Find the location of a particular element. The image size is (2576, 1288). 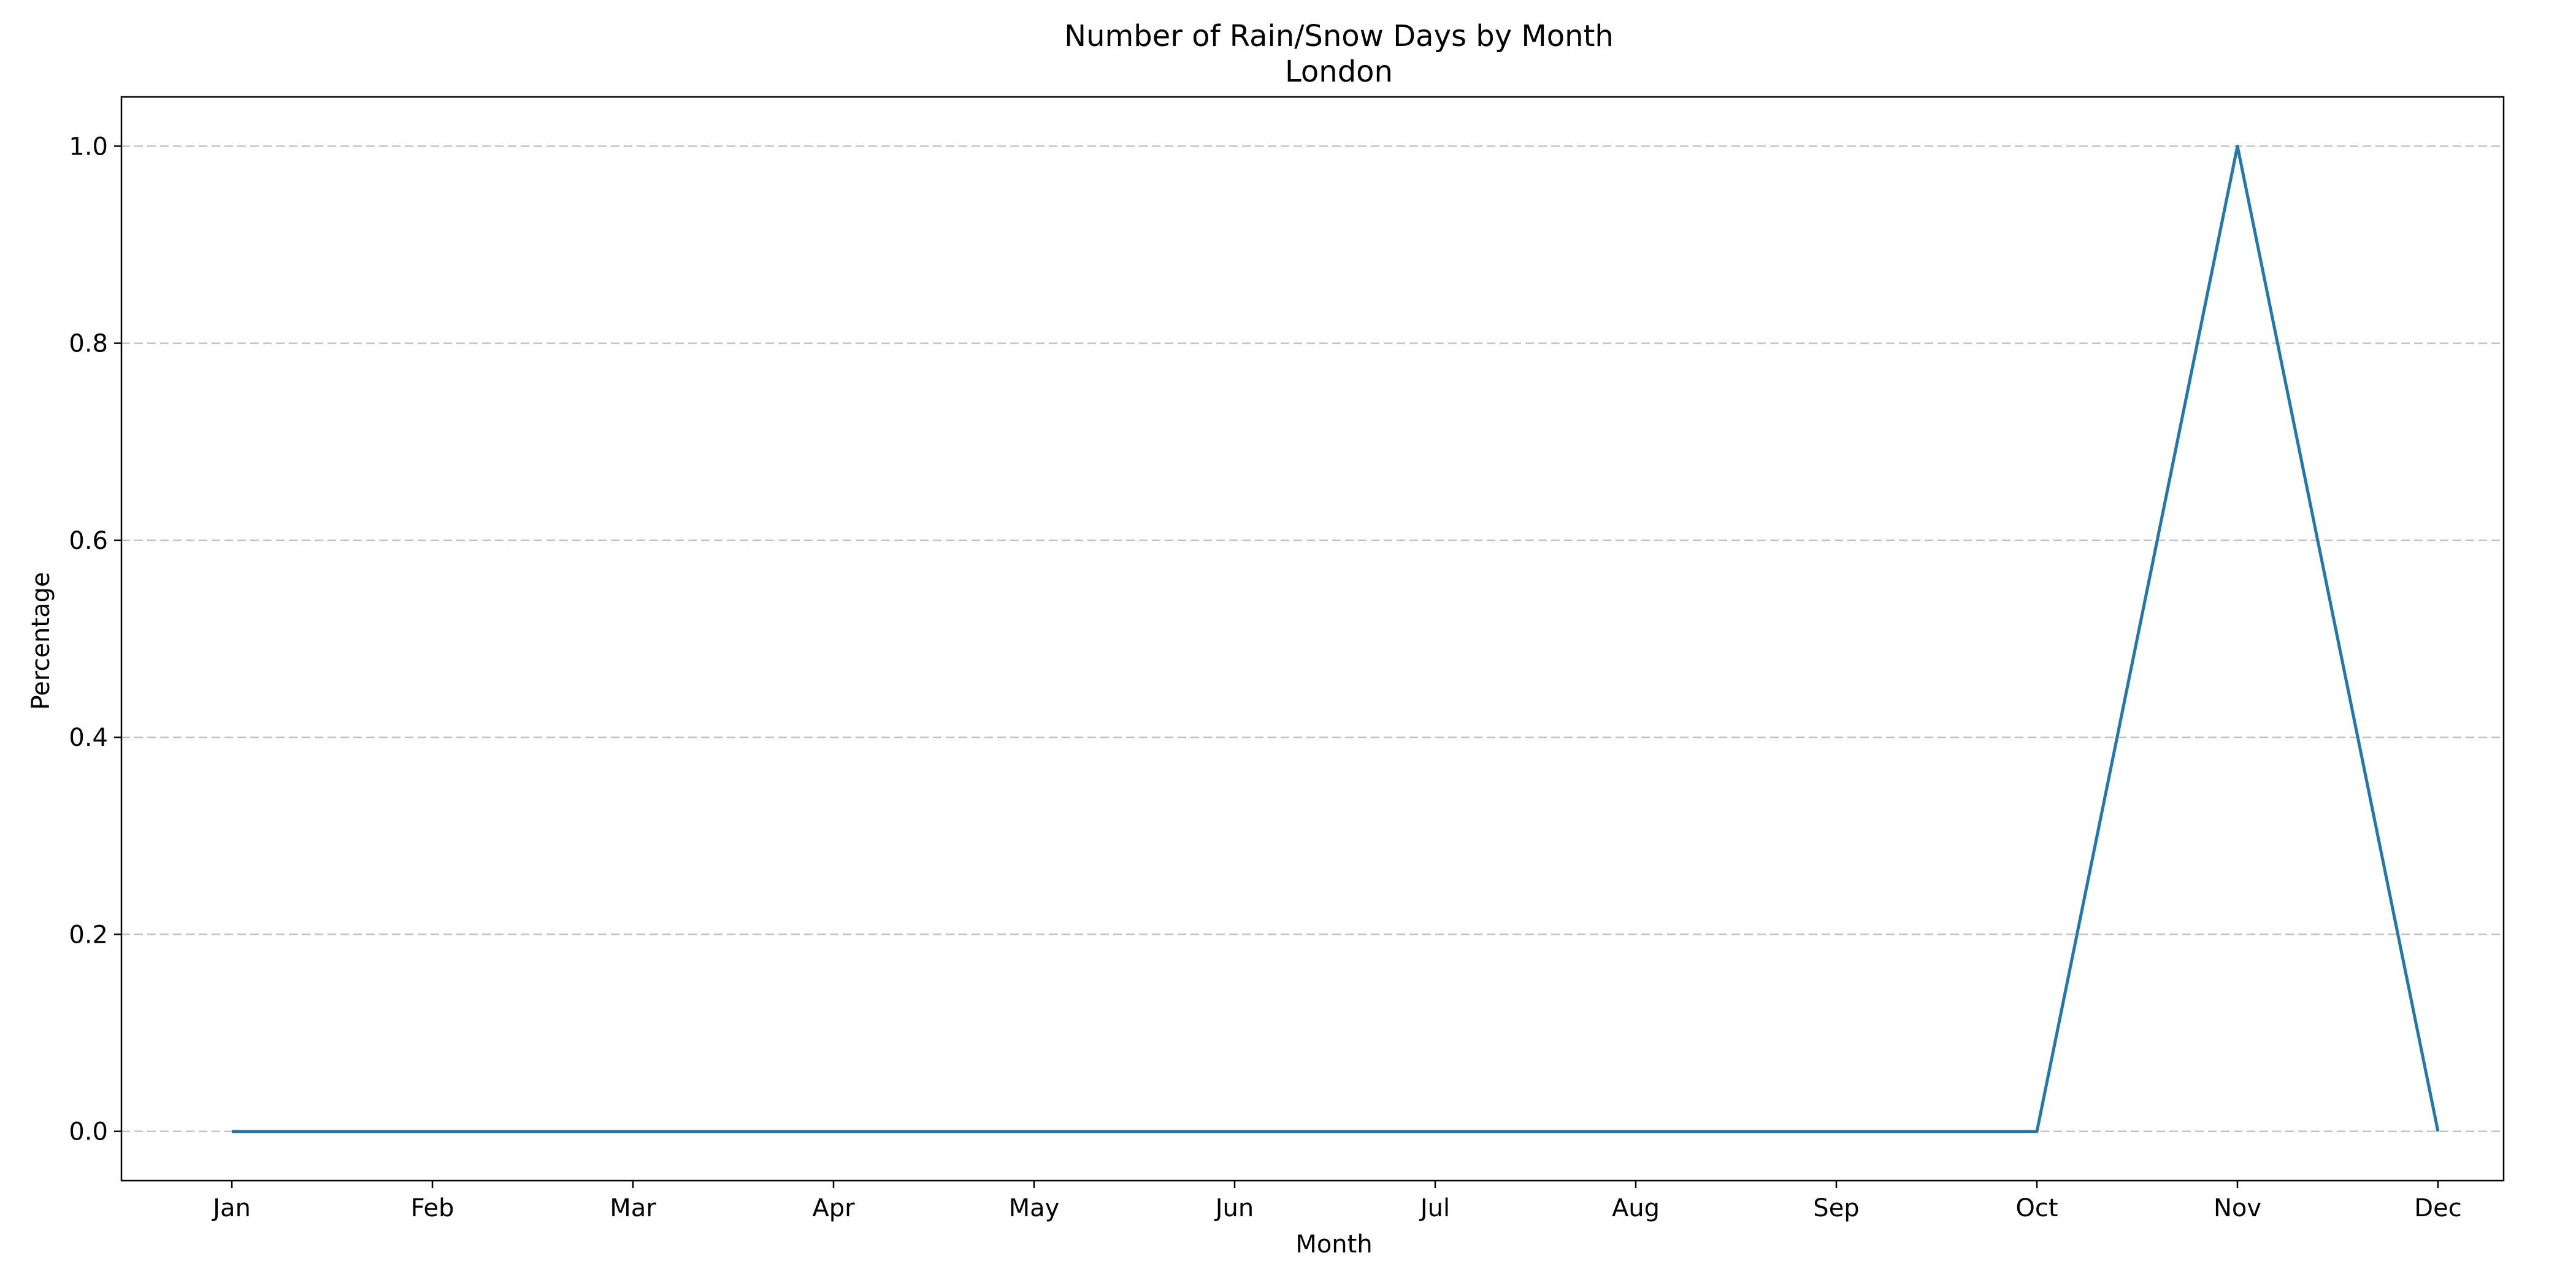

x-tick-label: Sep is located at coordinates (1836, 1208).